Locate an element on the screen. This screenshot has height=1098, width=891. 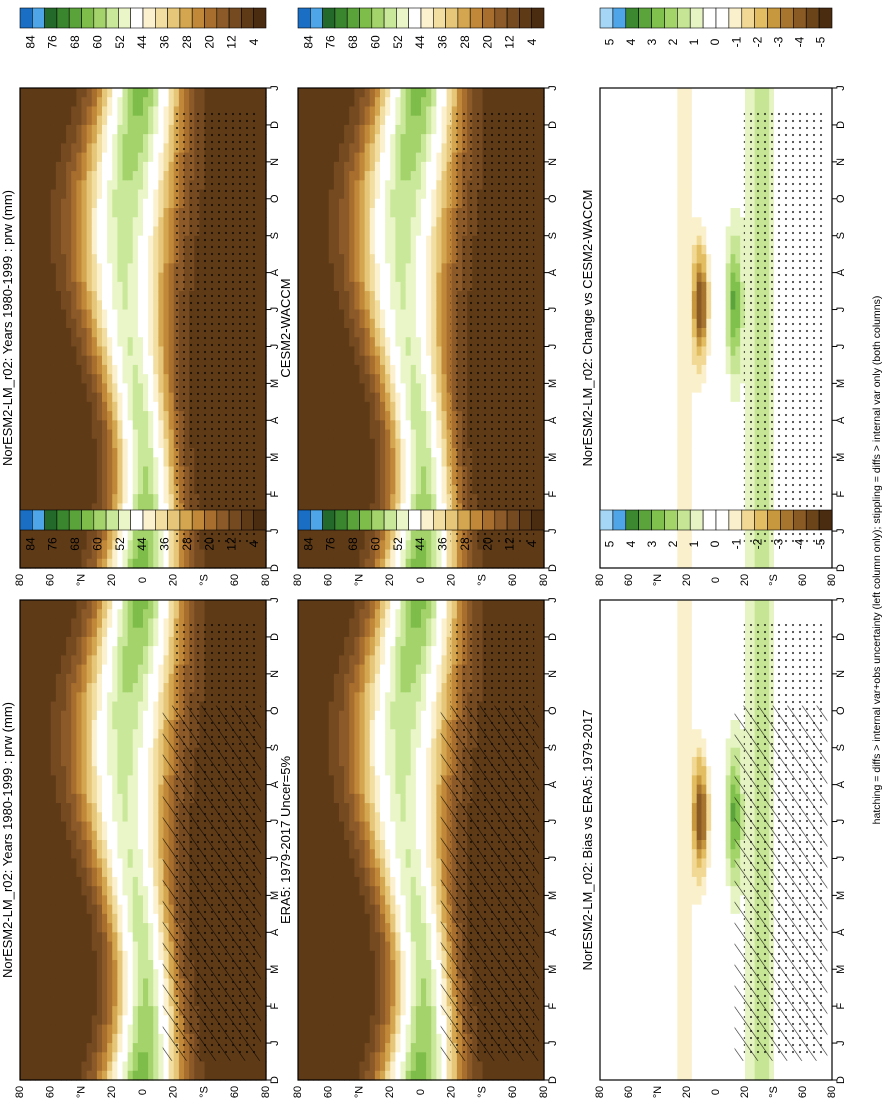
stipple-region is located at coordinates (214, 840).